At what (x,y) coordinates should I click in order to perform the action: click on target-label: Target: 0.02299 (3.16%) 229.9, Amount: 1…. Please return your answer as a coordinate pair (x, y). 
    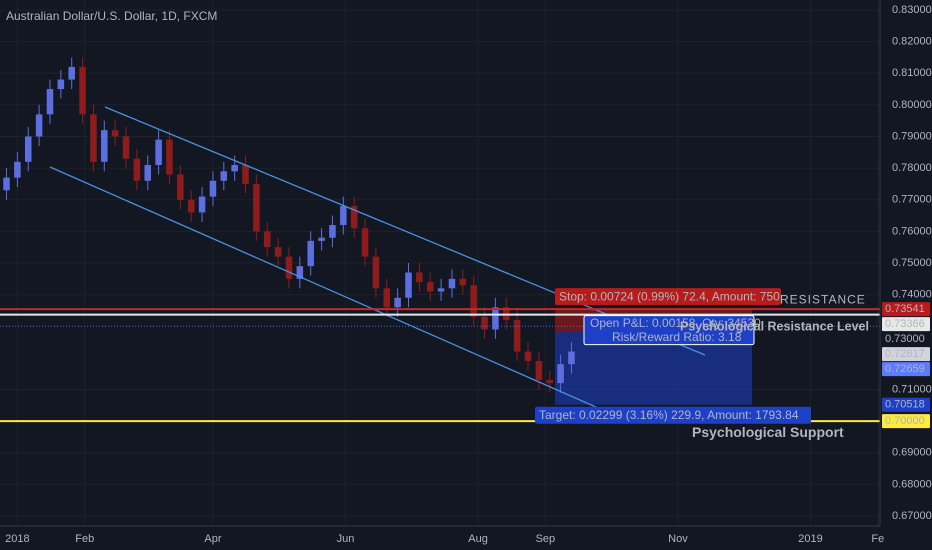
    Looking at the image, I should click on (669, 415).